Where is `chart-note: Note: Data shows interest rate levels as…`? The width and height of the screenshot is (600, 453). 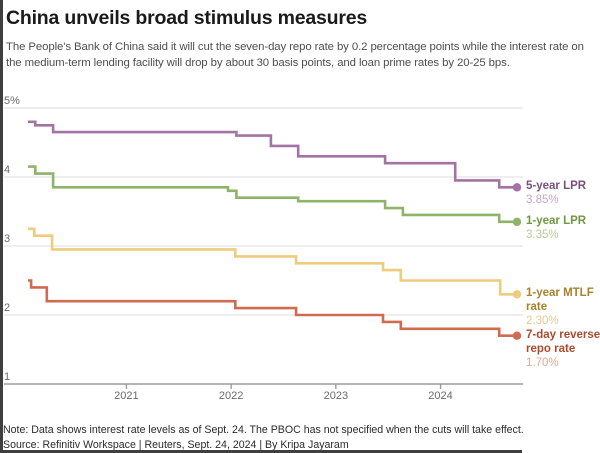
chart-note: Note: Data shows interest rate levels as… is located at coordinates (263, 430).